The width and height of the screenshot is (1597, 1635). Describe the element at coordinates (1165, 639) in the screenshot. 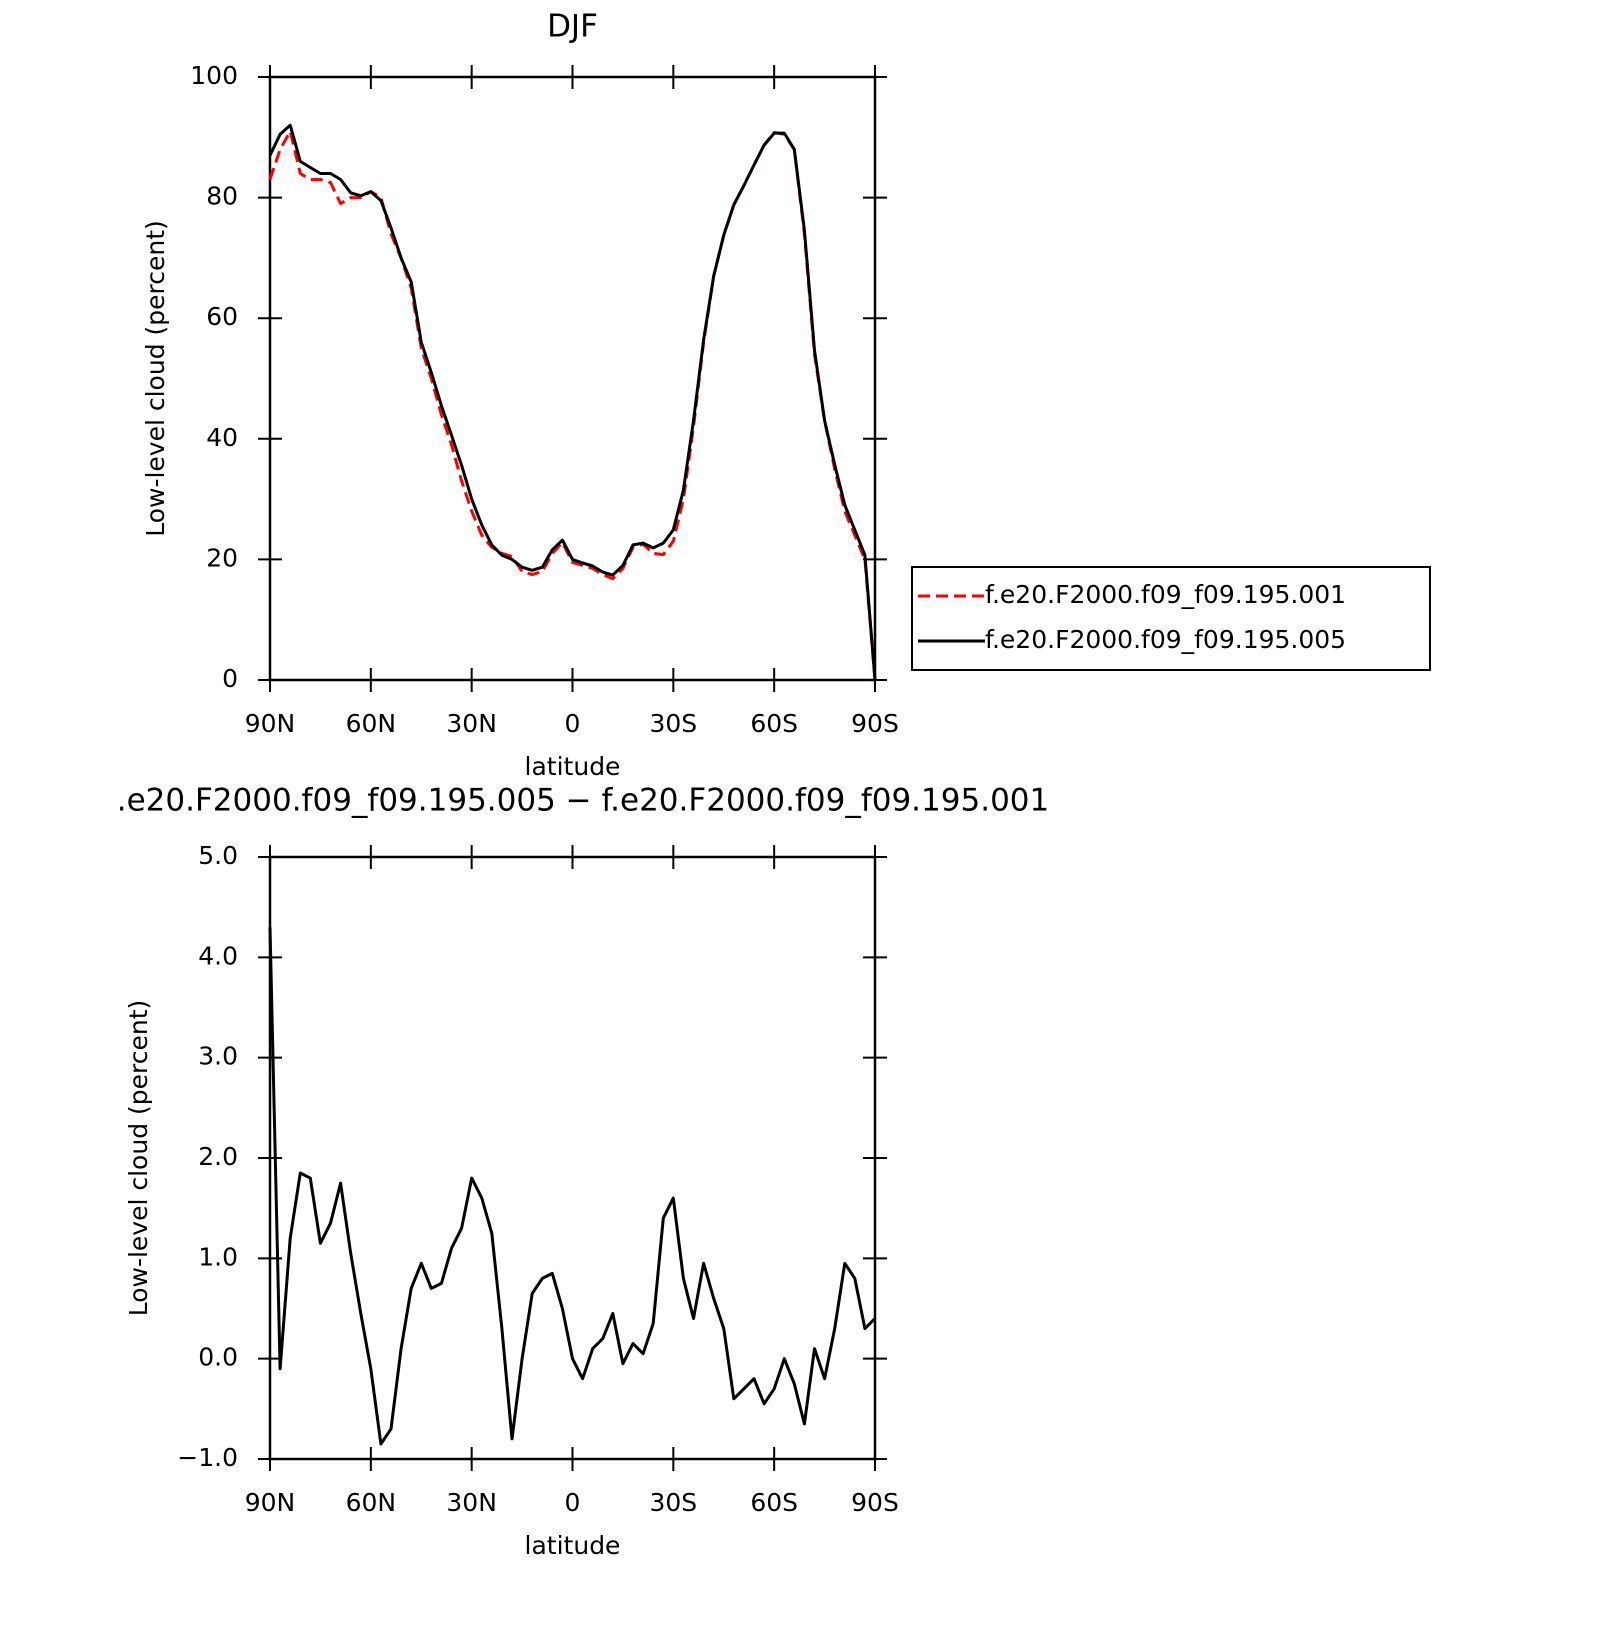

I see `legend-label: f.e20.F2000.f09_f09.195.005` at that location.